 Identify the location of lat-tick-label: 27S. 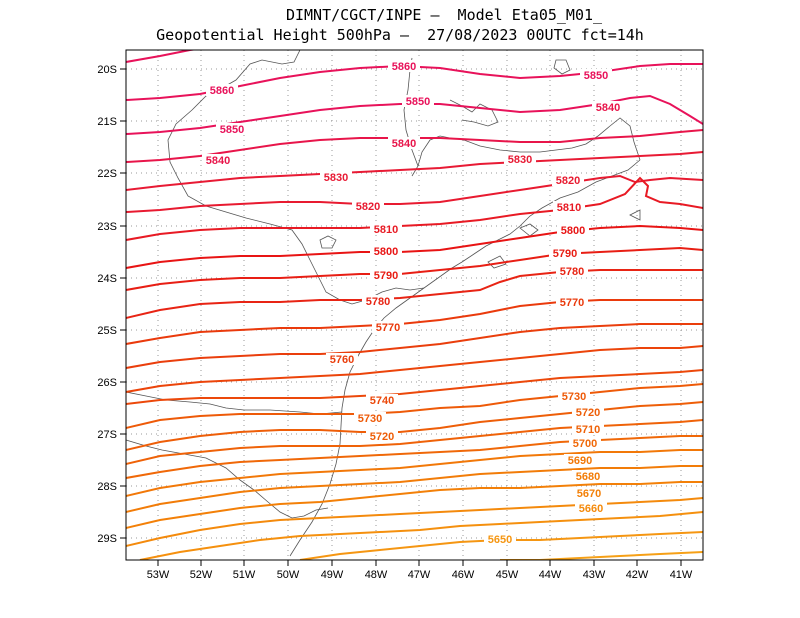
(107, 435).